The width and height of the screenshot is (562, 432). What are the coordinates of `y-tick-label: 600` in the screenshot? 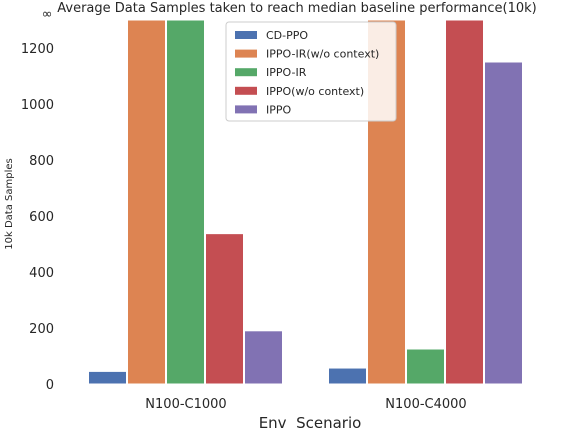 It's located at (41, 217).